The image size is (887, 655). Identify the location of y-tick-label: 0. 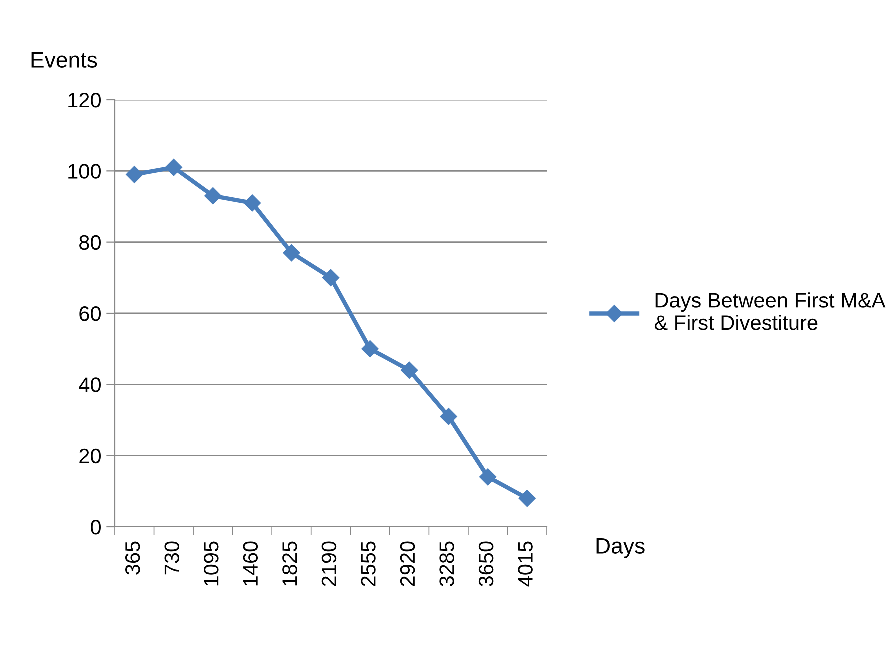
(96, 527).